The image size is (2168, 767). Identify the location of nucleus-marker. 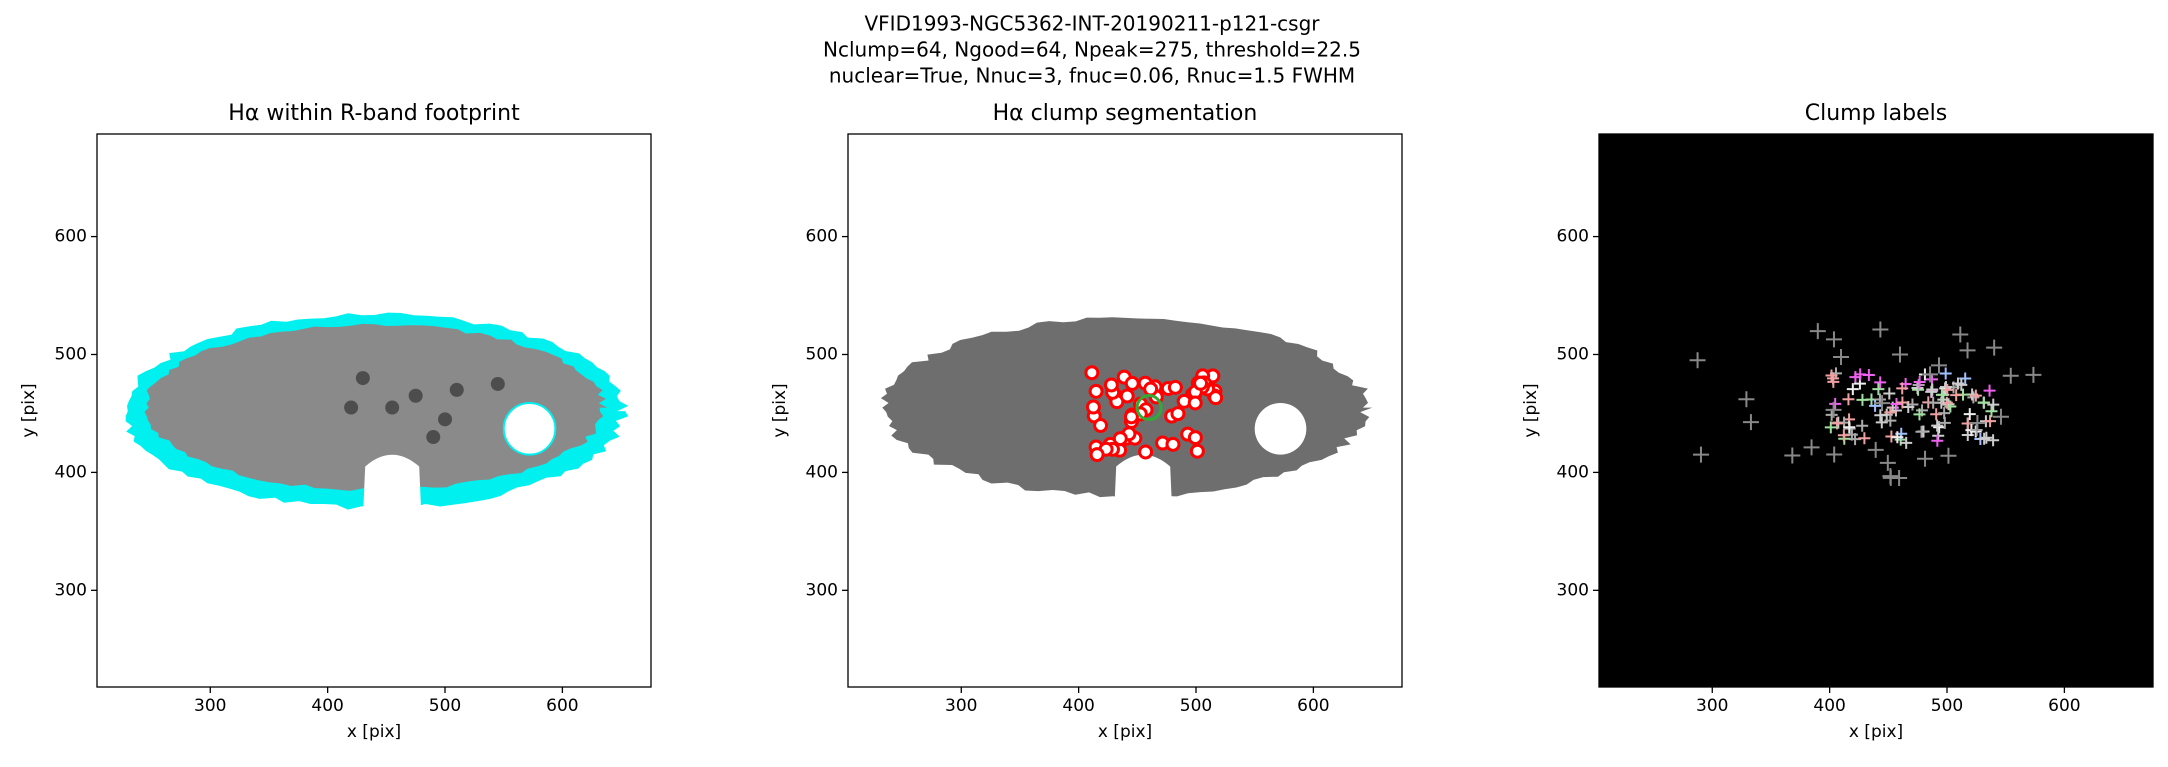
(1149, 408).